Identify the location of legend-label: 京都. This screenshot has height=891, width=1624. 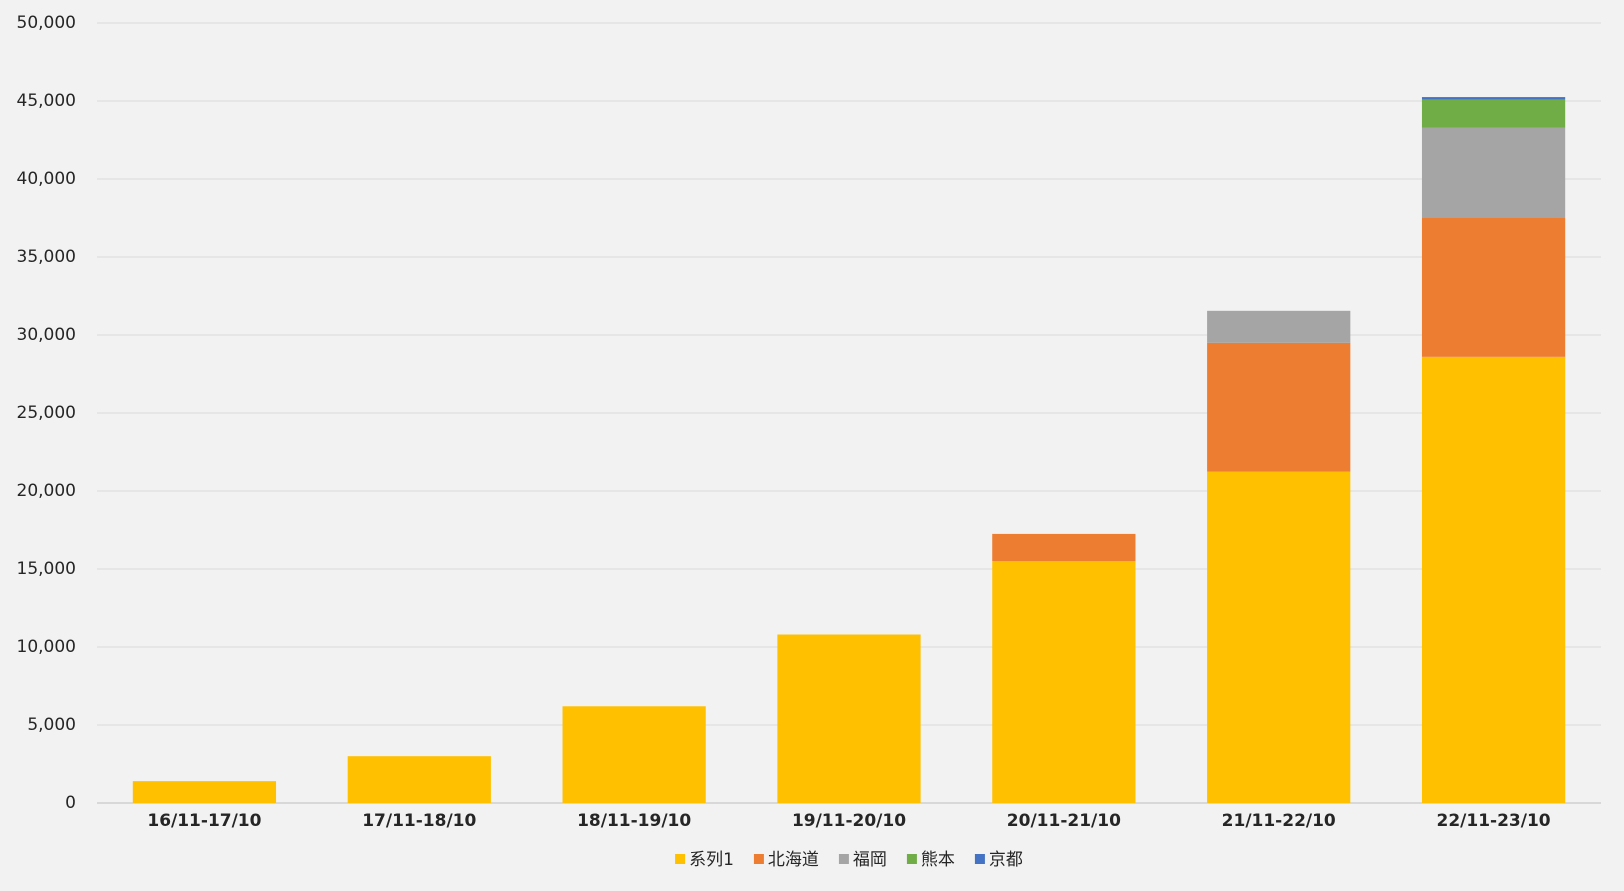
(1006, 860).